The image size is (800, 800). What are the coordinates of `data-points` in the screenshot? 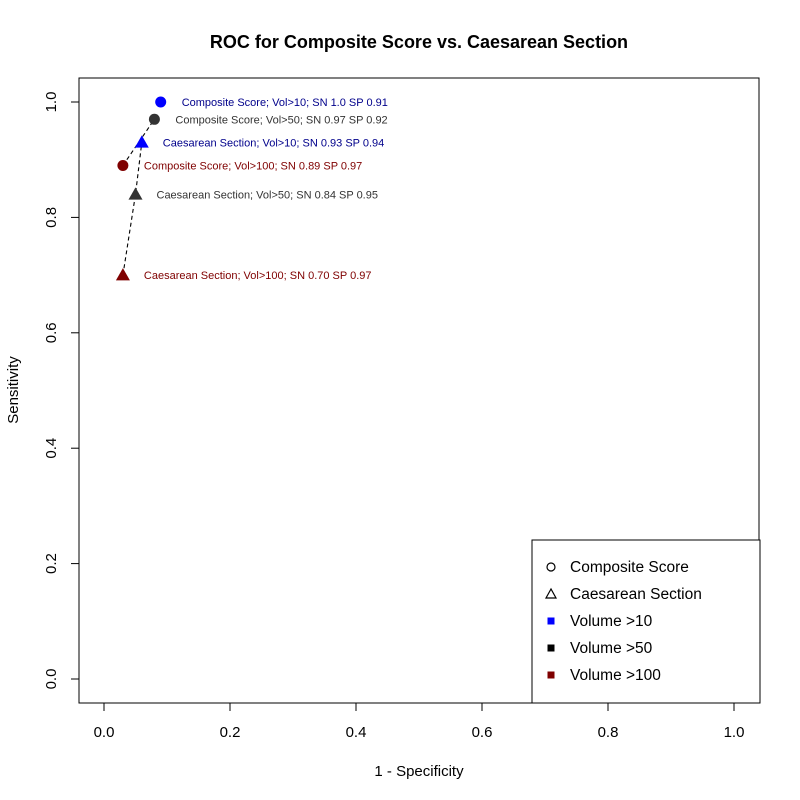 It's located at (141, 188).